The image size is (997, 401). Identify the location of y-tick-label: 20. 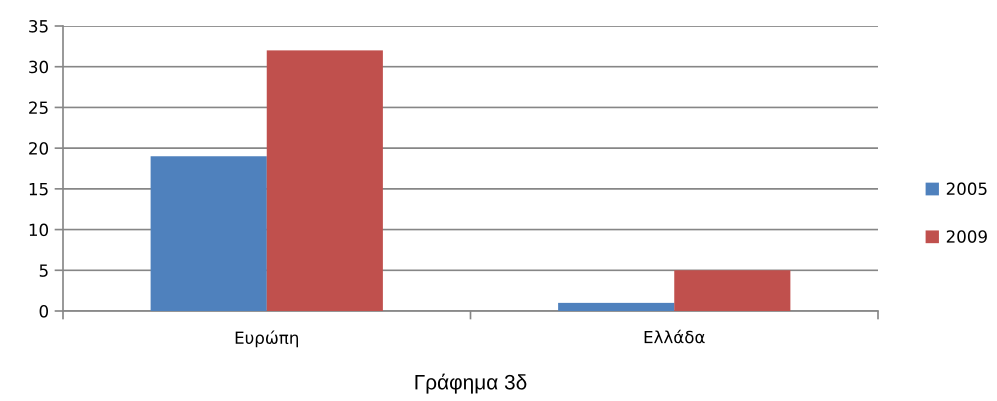
(38, 148).